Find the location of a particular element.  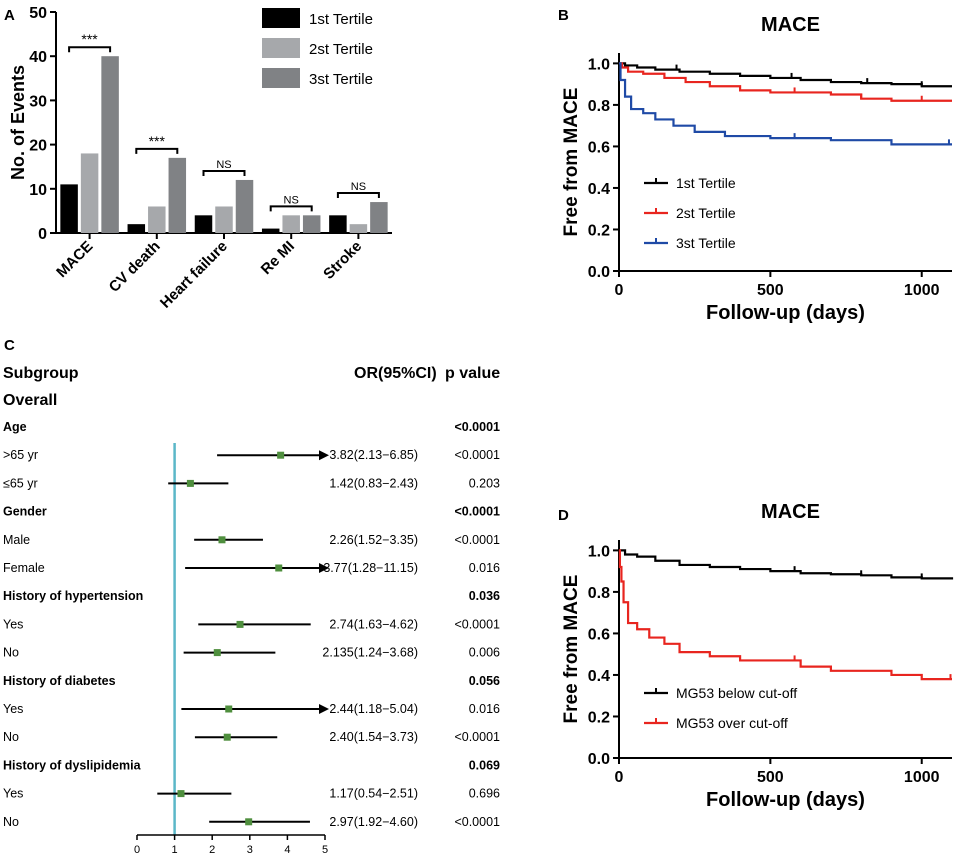

y-tick-label: 0 is located at coordinates (42, 234).